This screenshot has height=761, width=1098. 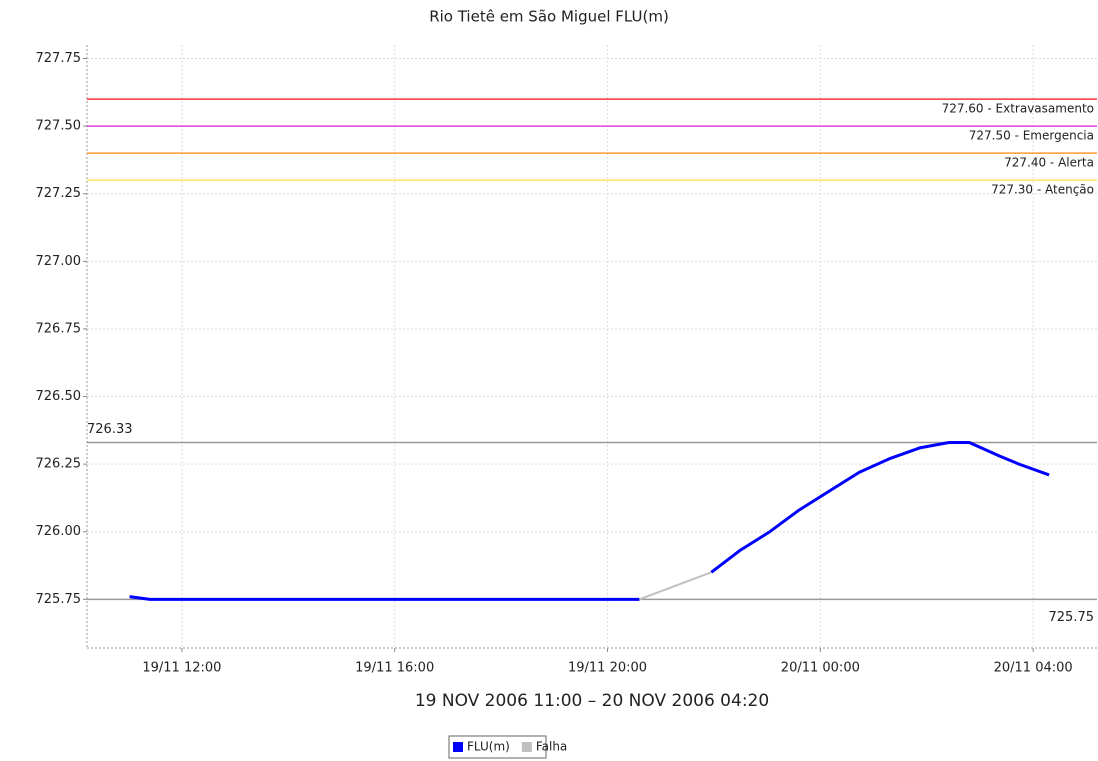 What do you see at coordinates (59, 193) in the screenshot?
I see `y-tick-label: 727.25` at bounding box center [59, 193].